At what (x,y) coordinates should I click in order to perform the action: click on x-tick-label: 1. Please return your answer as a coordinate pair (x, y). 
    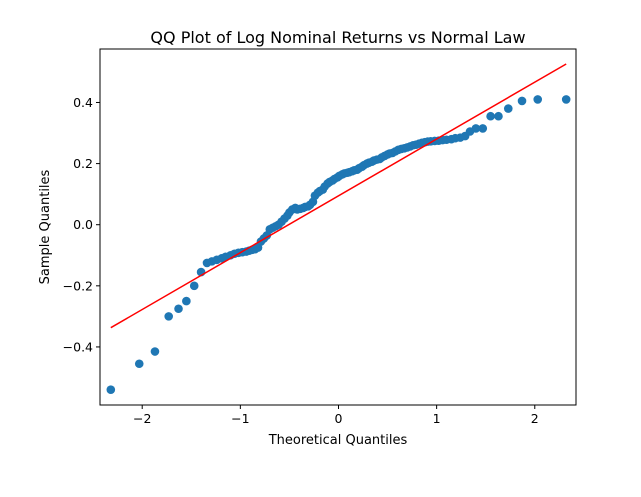
    Looking at the image, I should click on (437, 418).